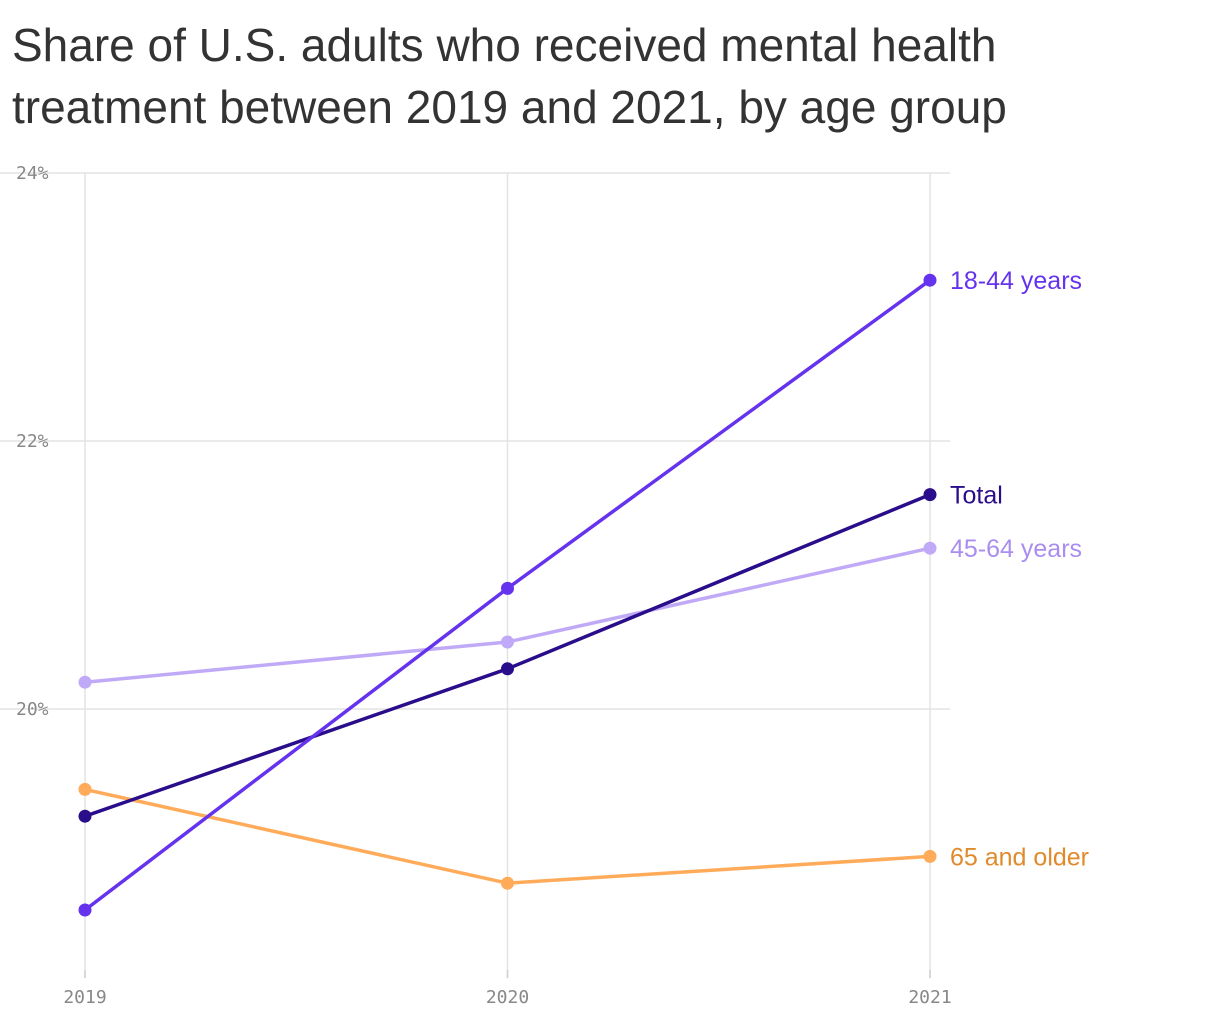 The width and height of the screenshot is (1220, 1020). What do you see at coordinates (1019, 857) in the screenshot?
I see `series-label: 65 and older` at bounding box center [1019, 857].